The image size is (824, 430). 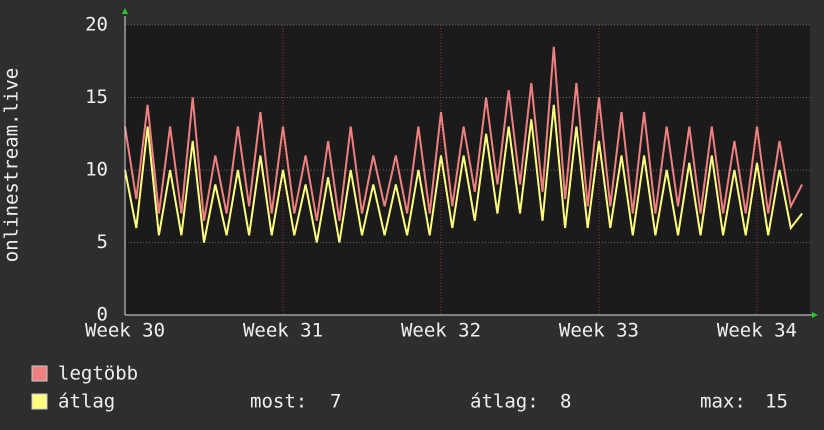 What do you see at coordinates (96, 25) in the screenshot?
I see `y-tick-label: 20` at bounding box center [96, 25].